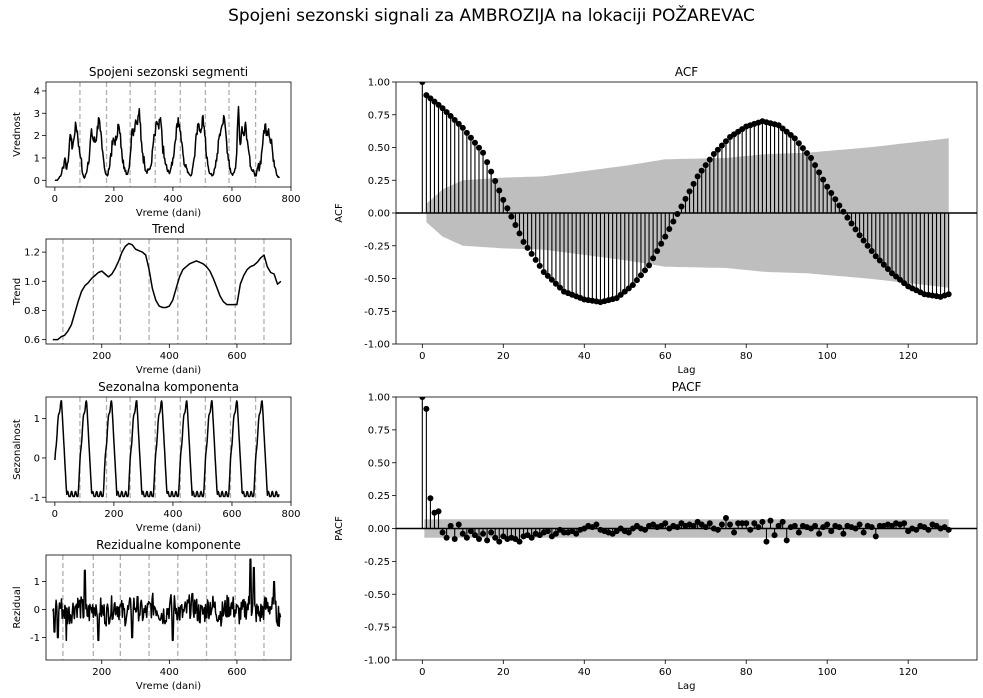 The width and height of the screenshot is (983, 698). What do you see at coordinates (167, 291) in the screenshot?
I see `plot-area` at bounding box center [167, 291].